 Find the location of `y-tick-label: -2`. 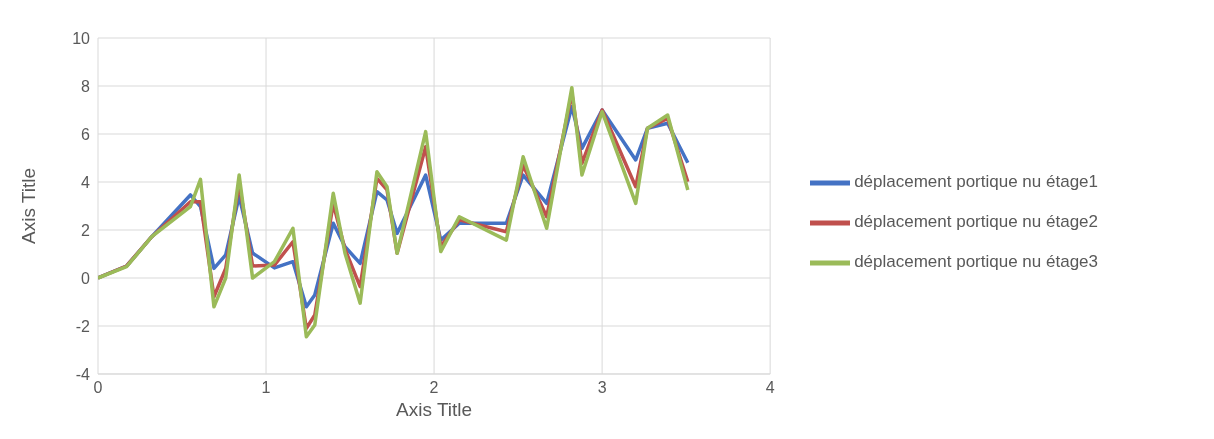

y-tick-label: -2 is located at coordinates (83, 326).